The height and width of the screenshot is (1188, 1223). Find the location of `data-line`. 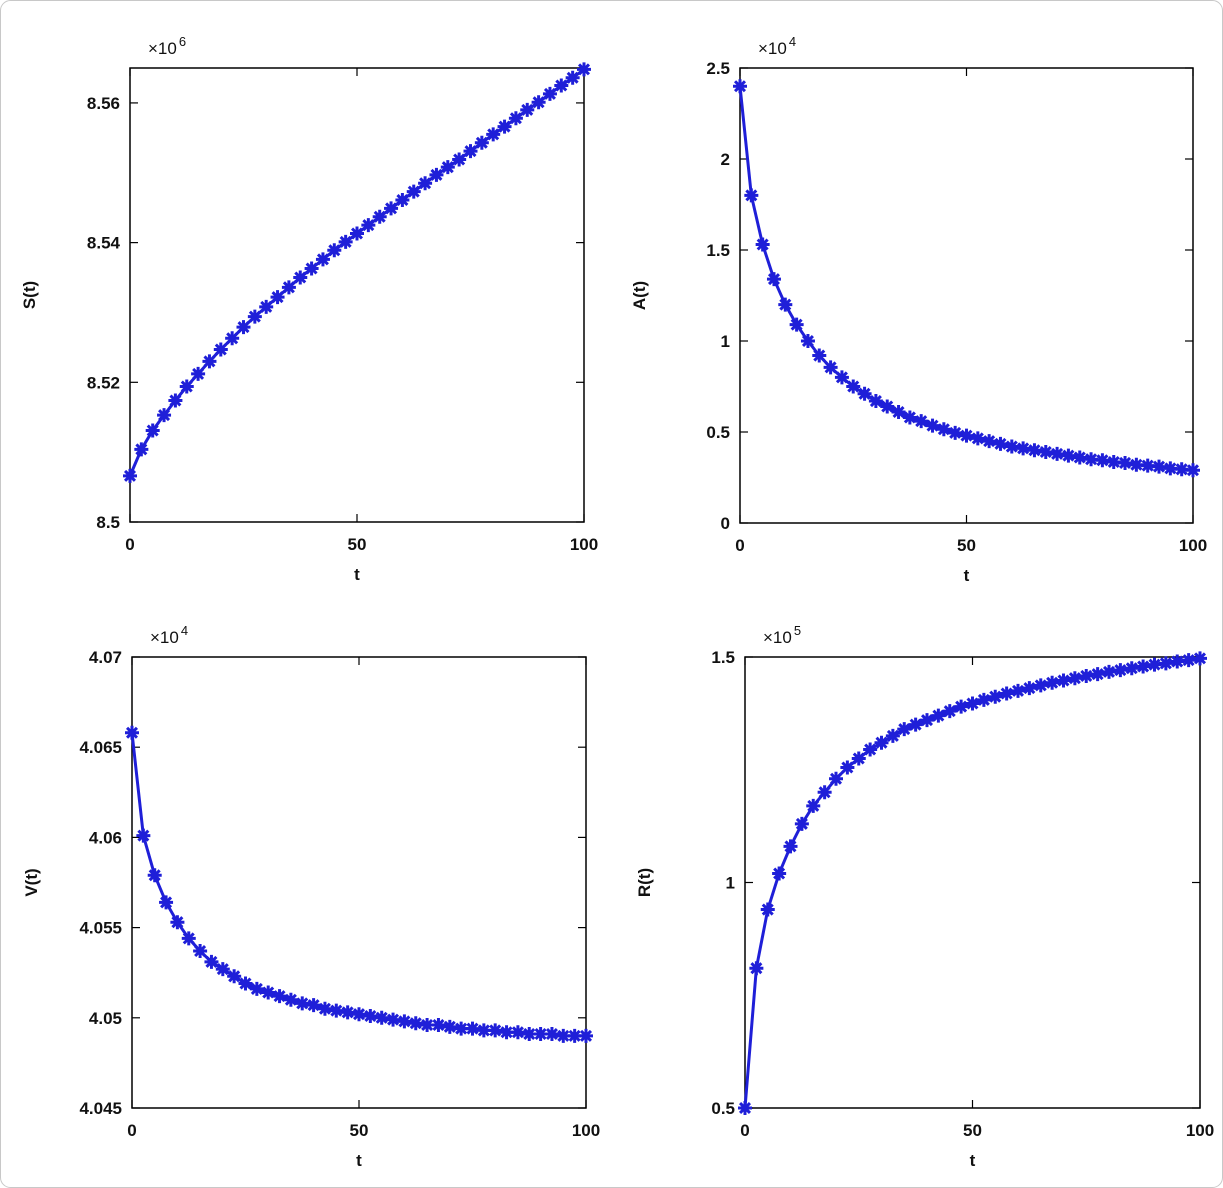

data-line is located at coordinates (358, 885).